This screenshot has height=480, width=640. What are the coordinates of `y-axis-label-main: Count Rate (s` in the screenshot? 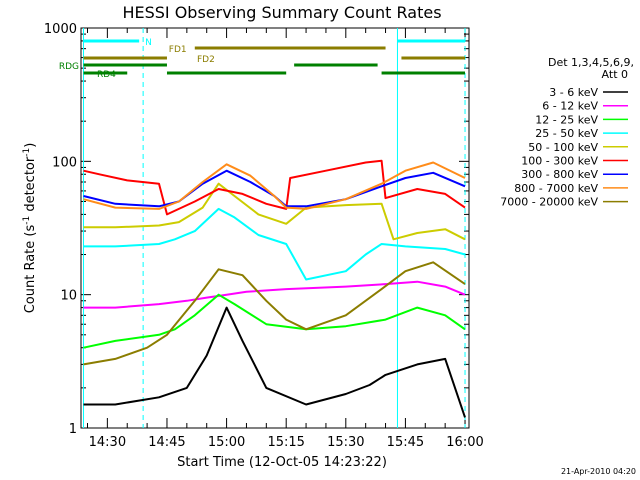 It's located at (30, 269).